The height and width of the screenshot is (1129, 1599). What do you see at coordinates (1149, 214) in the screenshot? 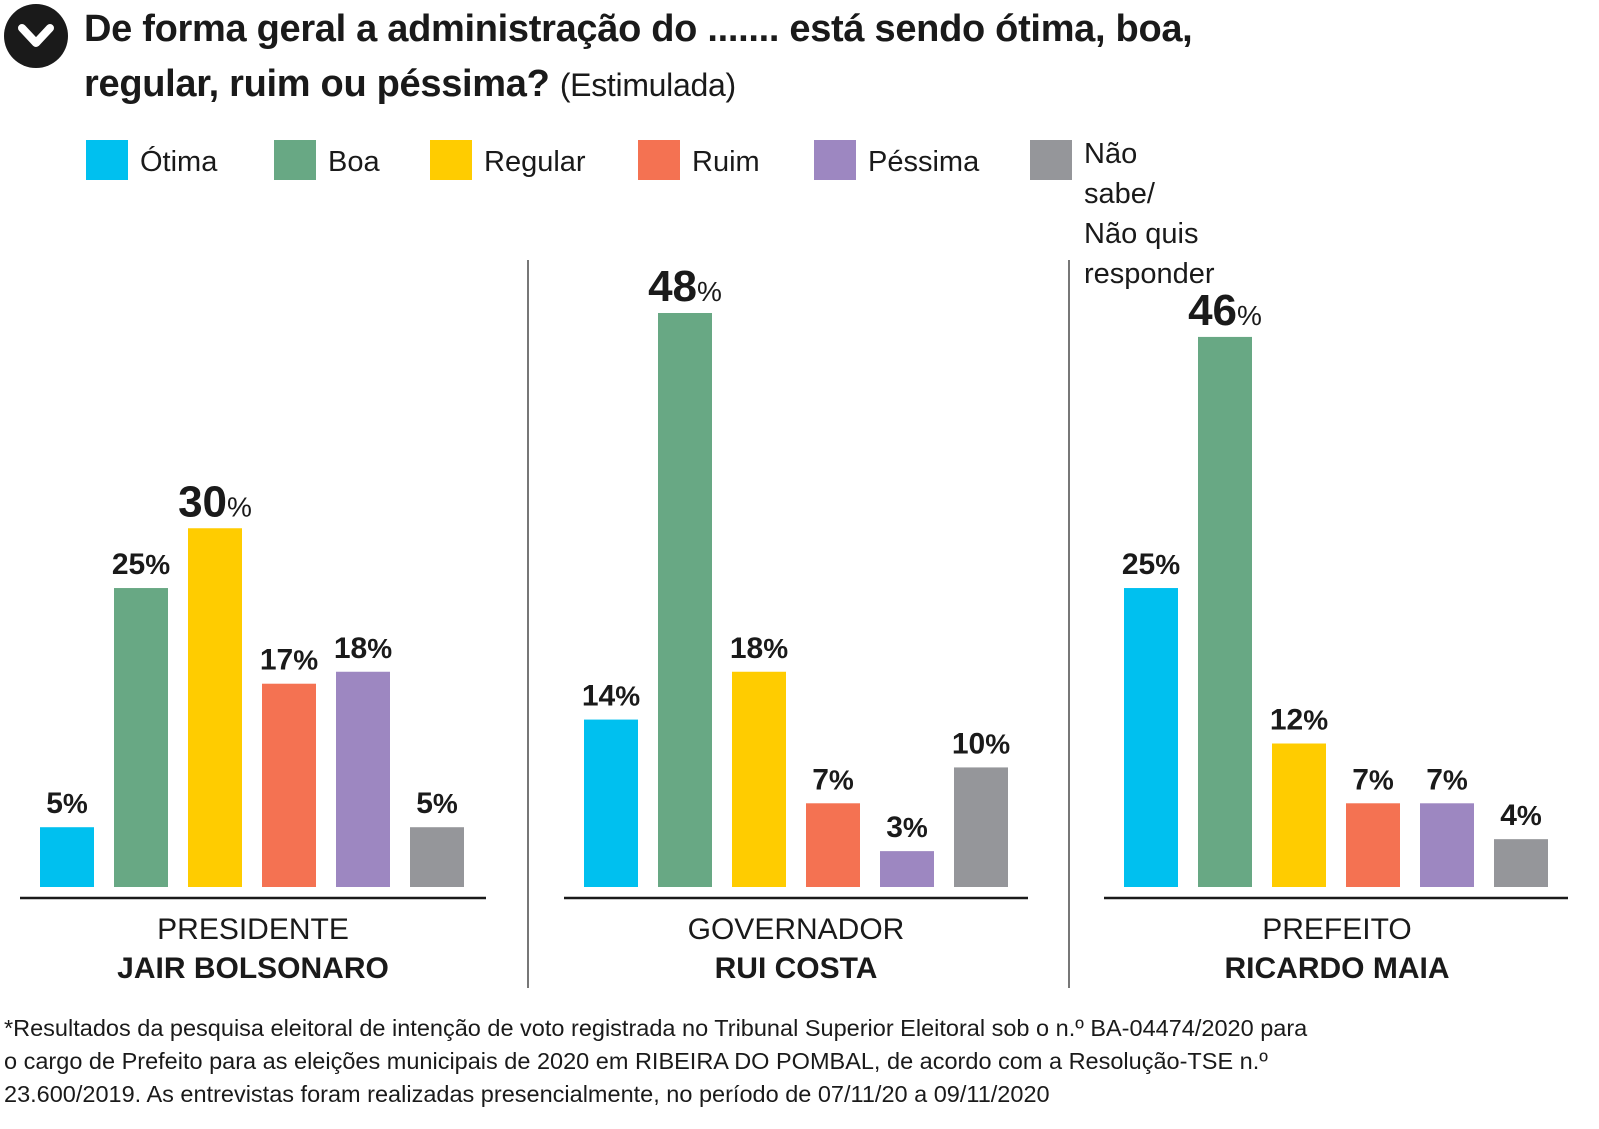
I see `legend-label: Não sabe/ Não quis responder` at bounding box center [1149, 214].